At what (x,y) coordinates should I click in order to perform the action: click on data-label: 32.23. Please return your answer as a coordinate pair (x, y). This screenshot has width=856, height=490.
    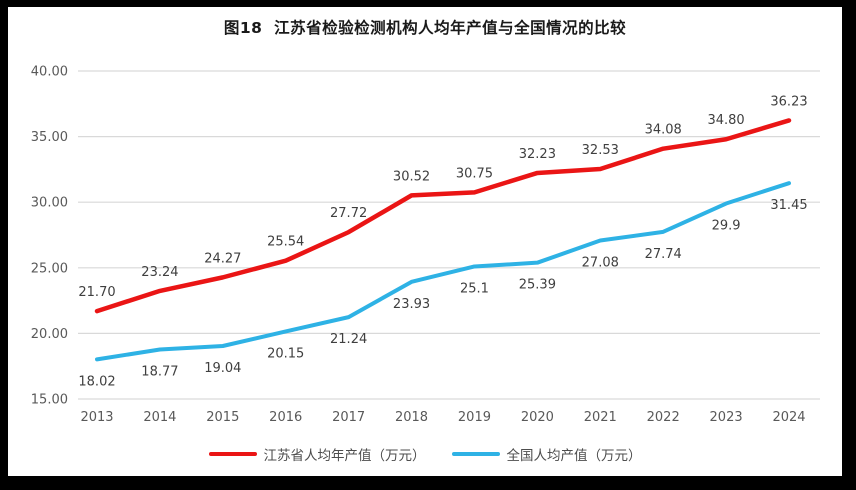
    Looking at the image, I should click on (537, 154).